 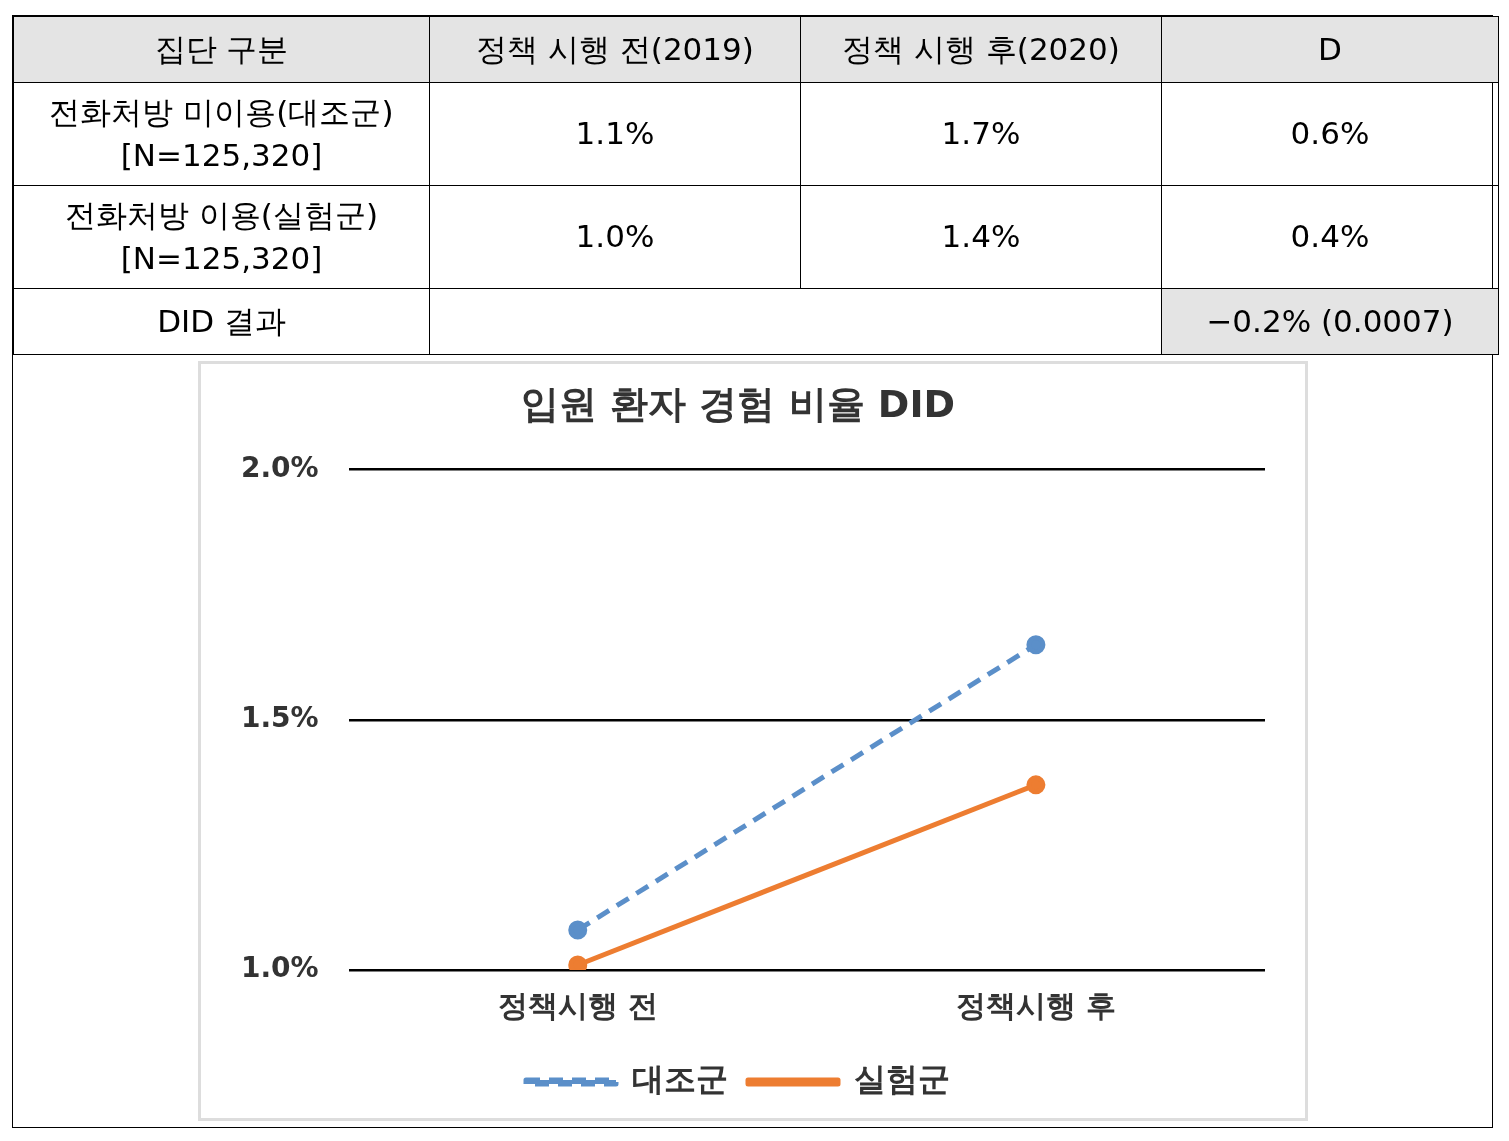 What do you see at coordinates (615, 49) in the screenshot?
I see `text: 정책 시행 전(2019)` at bounding box center [615, 49].